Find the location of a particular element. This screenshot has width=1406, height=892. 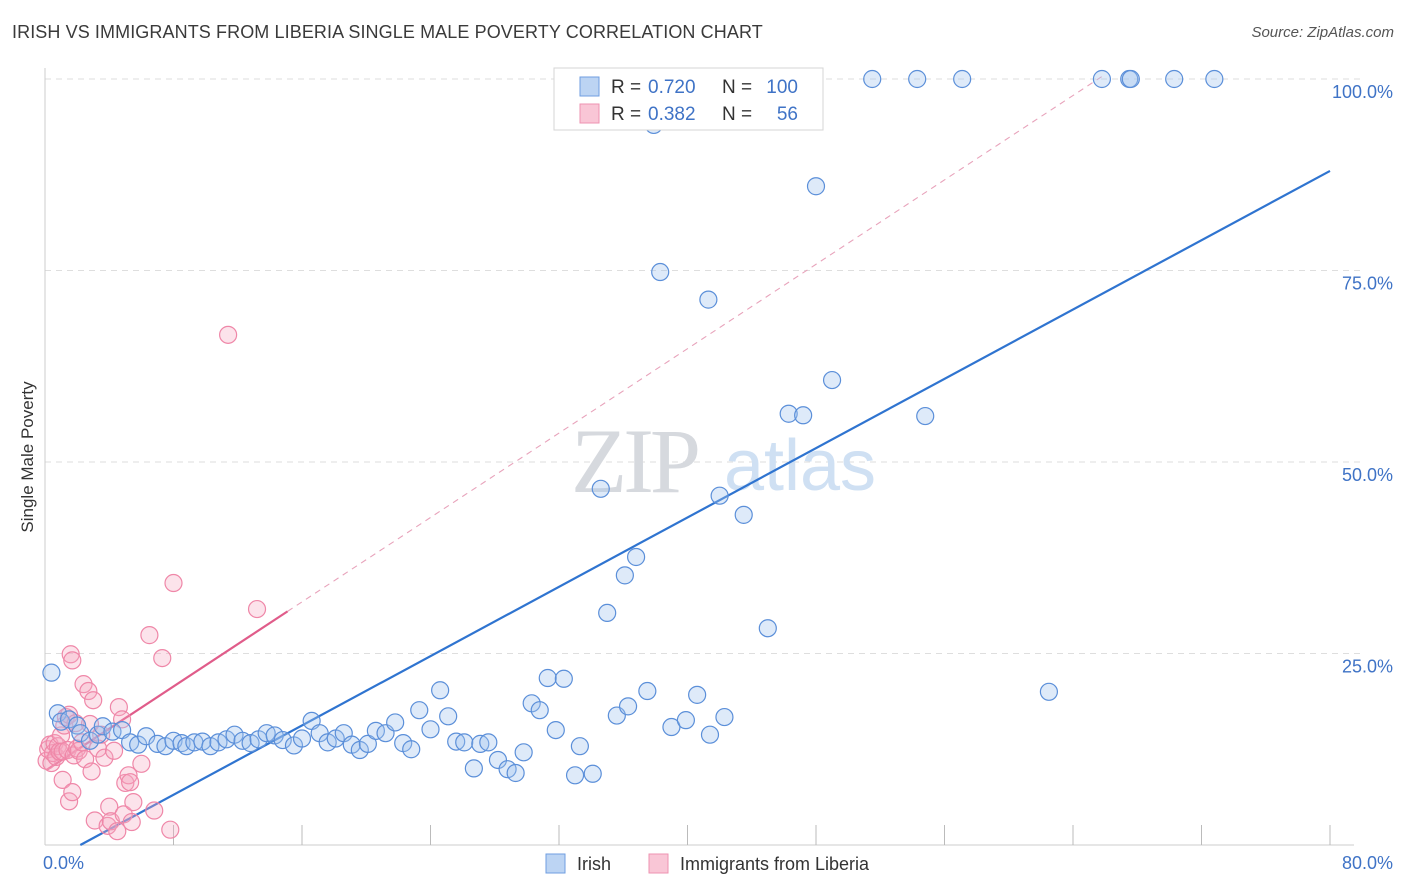

watermark-zip: ZIP is located at coordinates (634, 461).